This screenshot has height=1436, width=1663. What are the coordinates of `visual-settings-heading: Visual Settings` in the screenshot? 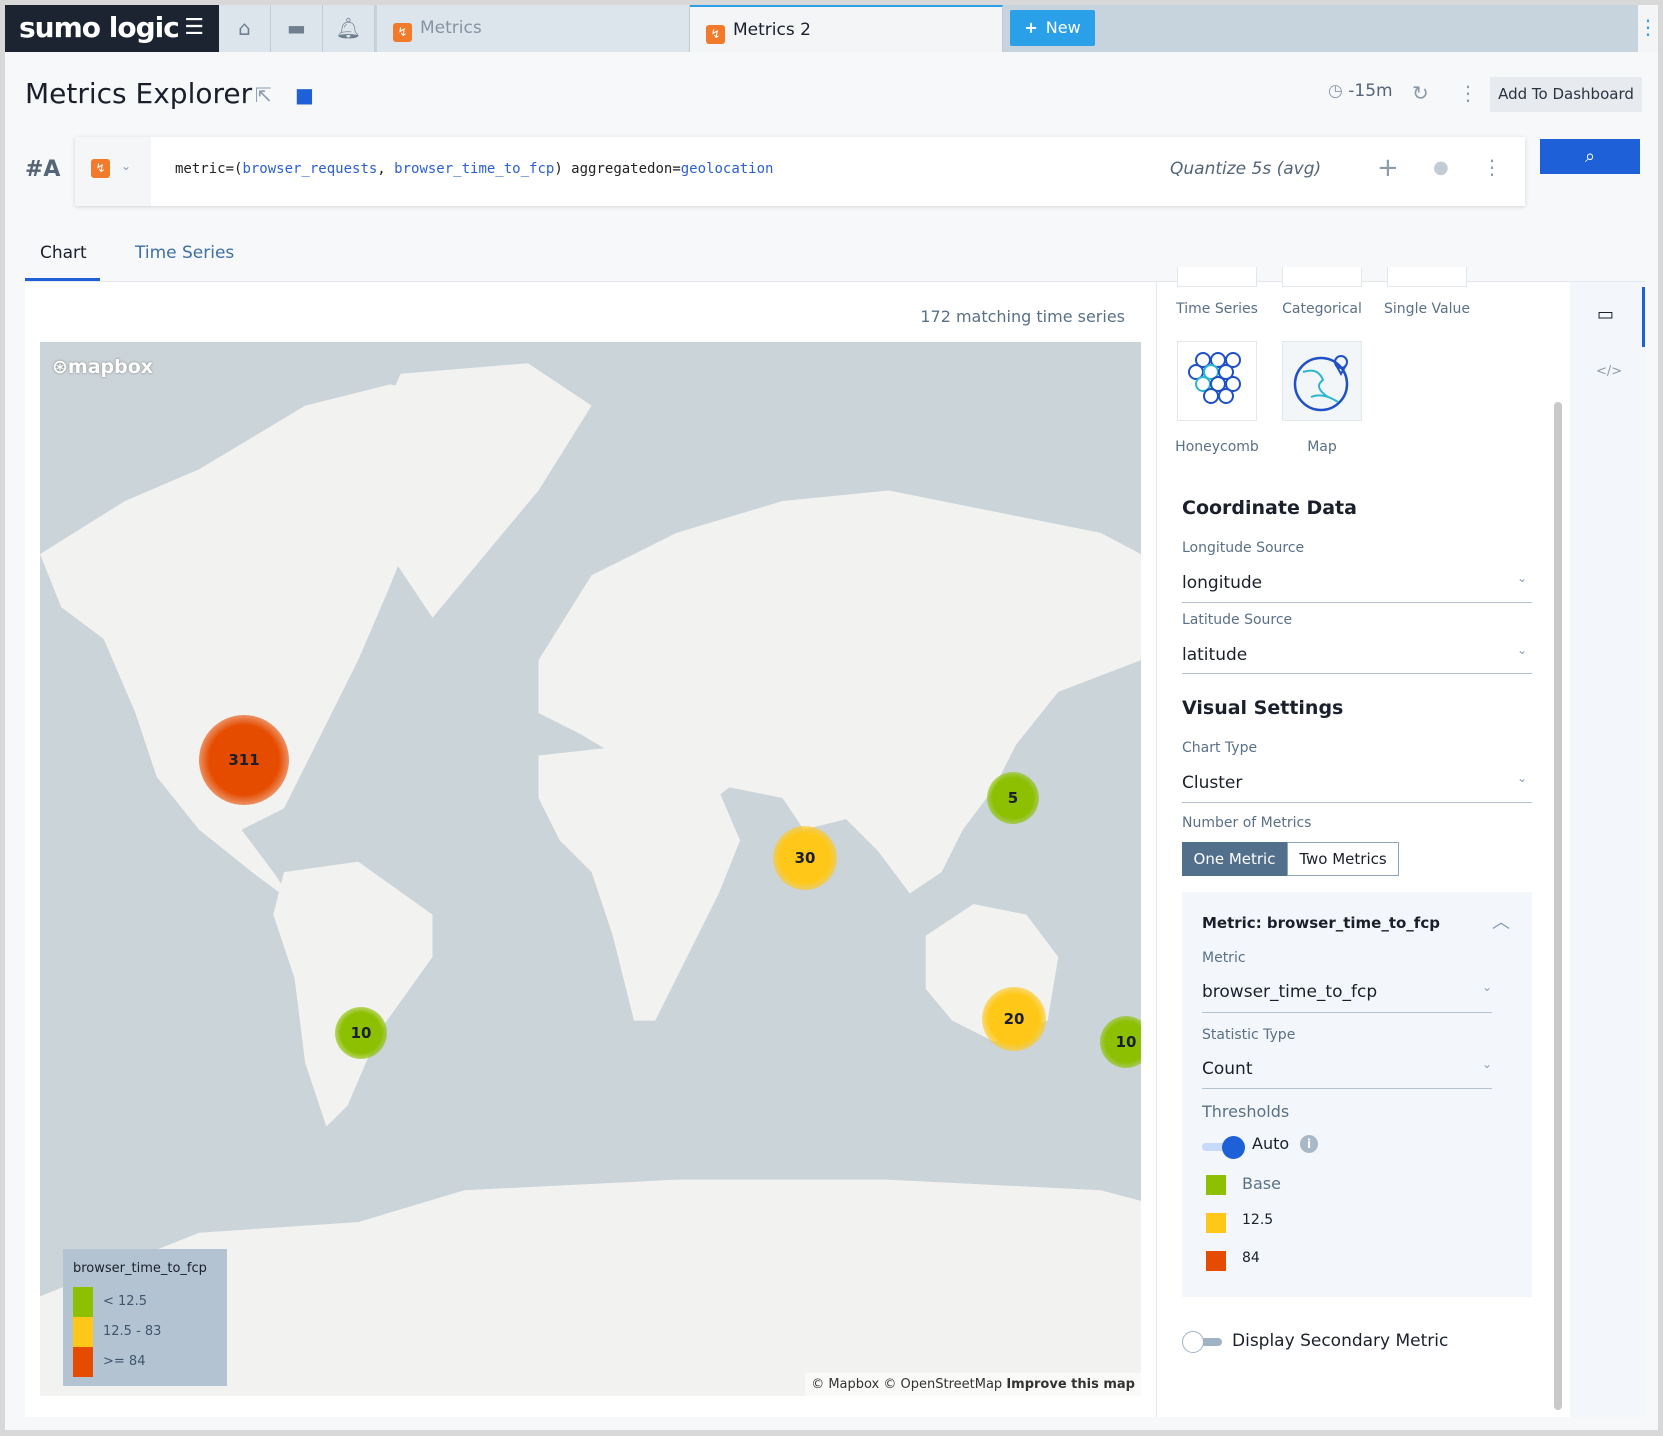 It's located at (1263, 708).